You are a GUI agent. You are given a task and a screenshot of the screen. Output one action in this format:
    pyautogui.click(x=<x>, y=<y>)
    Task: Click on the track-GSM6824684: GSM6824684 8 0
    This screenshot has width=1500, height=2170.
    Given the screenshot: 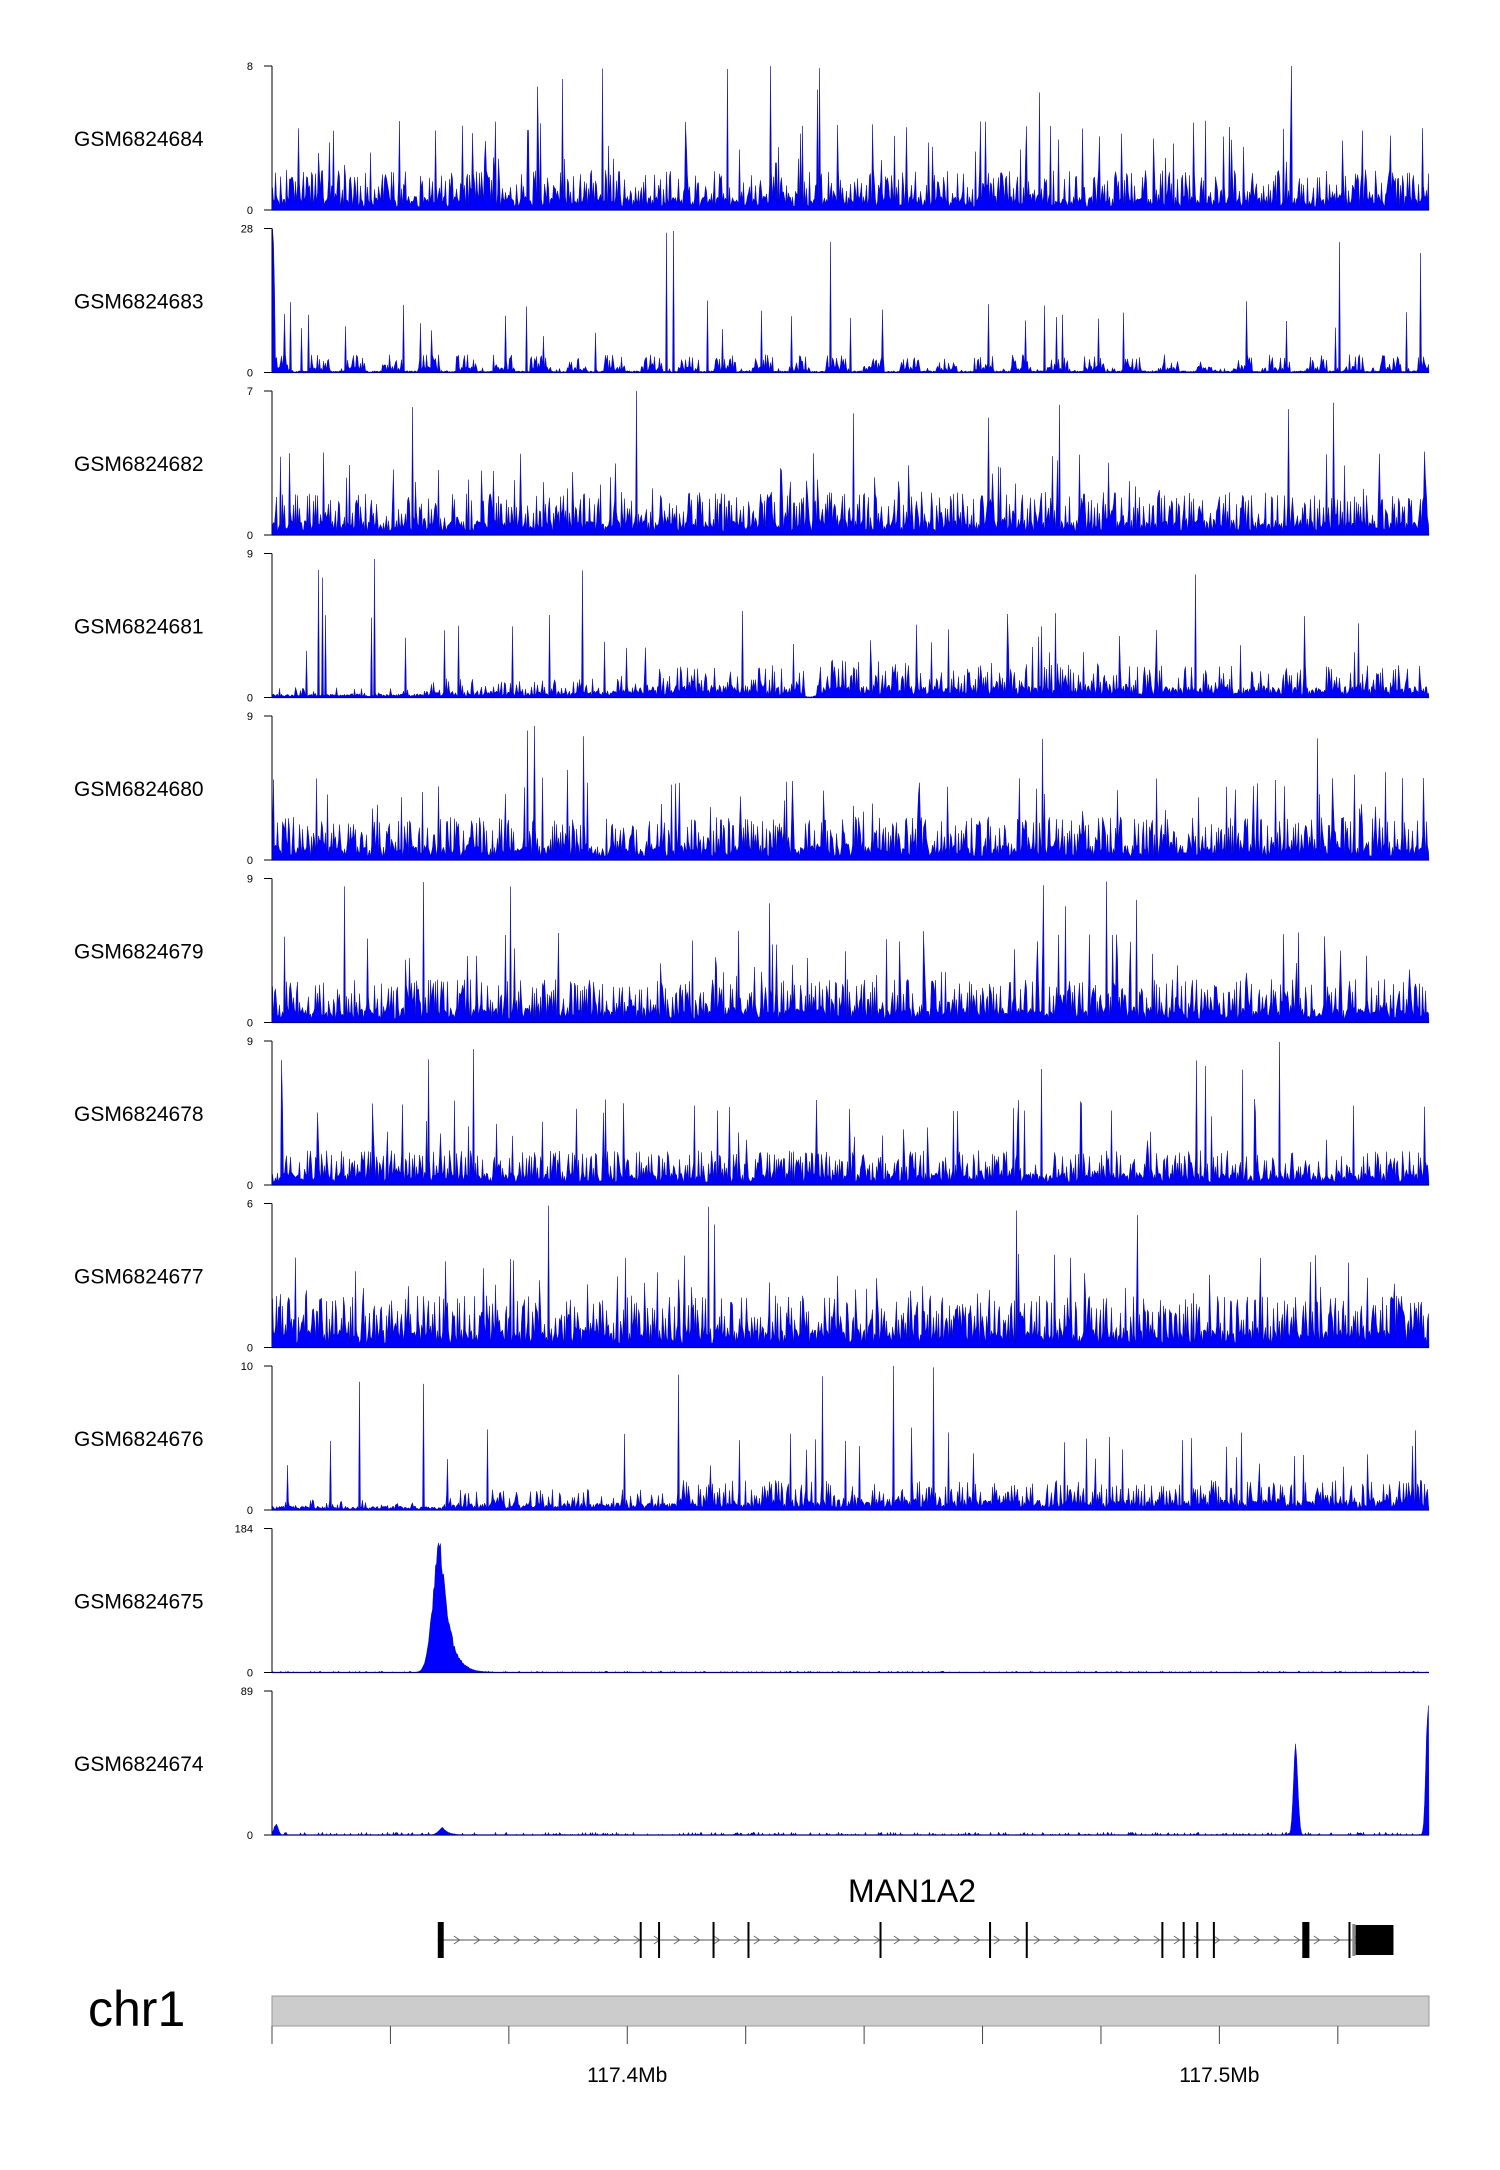 What is the action you would take?
    pyautogui.click(x=752, y=139)
    